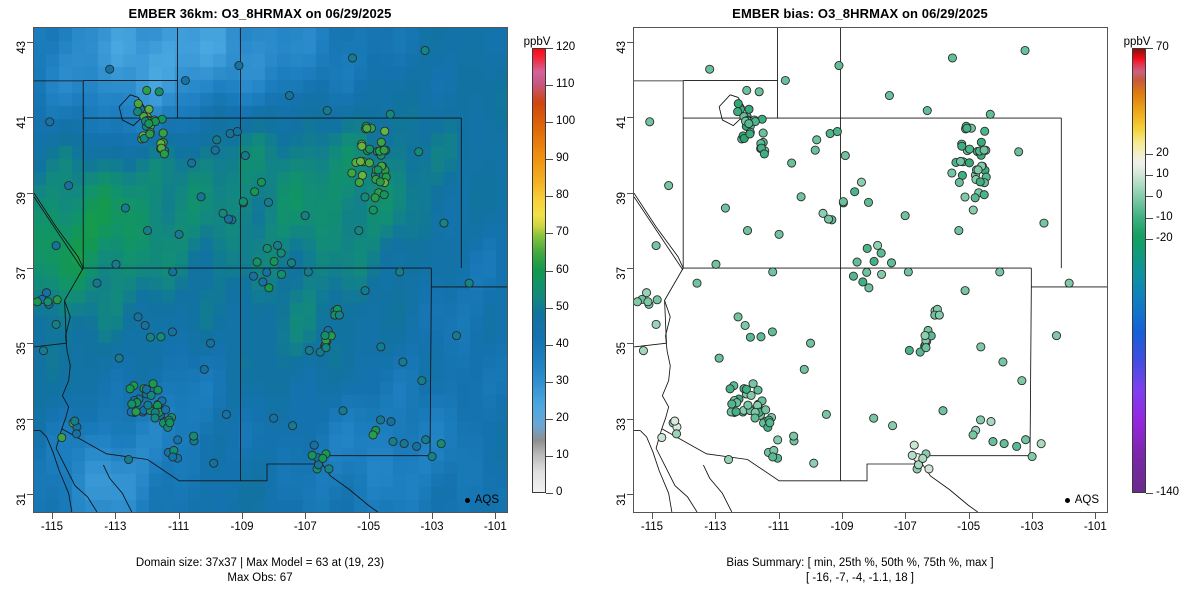 This screenshot has height=600, width=1200. What do you see at coordinates (562, 343) in the screenshot?
I see `colorbar-tick-label: 40` at bounding box center [562, 343].